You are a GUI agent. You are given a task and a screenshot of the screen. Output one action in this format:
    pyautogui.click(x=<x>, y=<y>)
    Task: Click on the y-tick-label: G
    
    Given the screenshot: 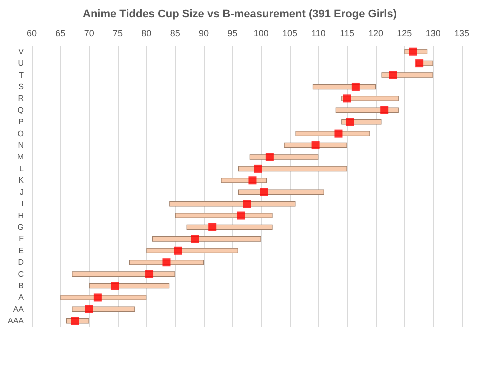 What is the action you would take?
    pyautogui.click(x=21, y=227)
    